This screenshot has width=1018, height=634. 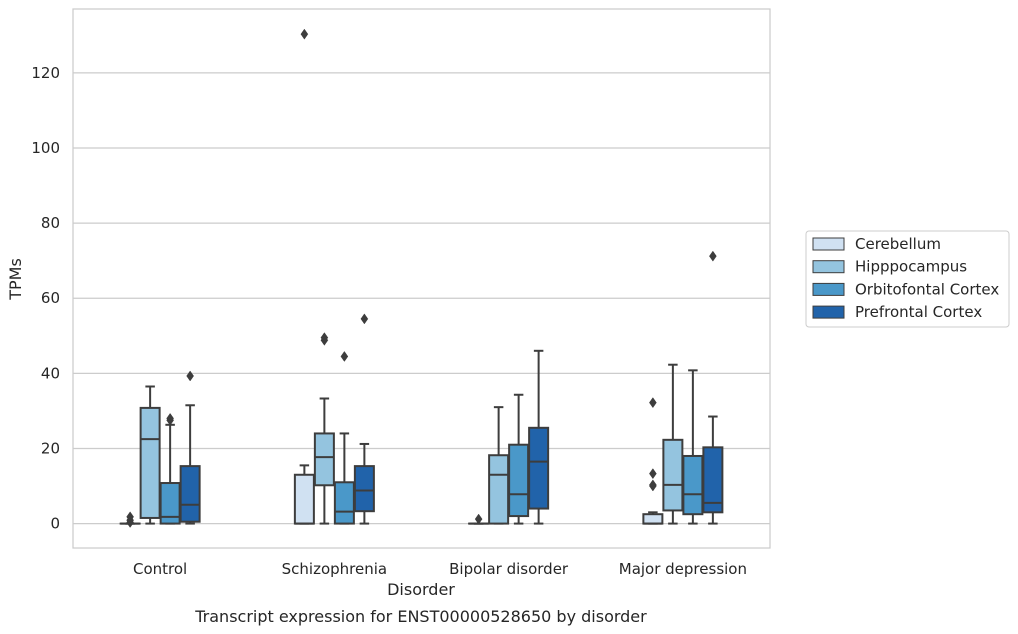 I want to click on x-tick-label: Schizophrenia, so click(x=334, y=569).